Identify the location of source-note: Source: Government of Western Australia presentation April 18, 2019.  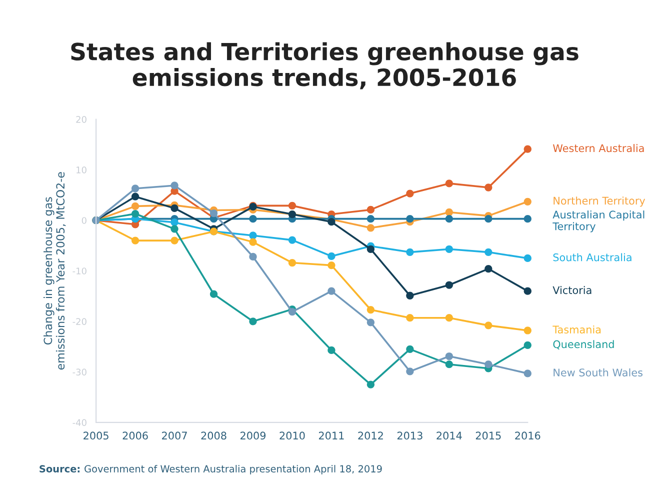
(211, 469).